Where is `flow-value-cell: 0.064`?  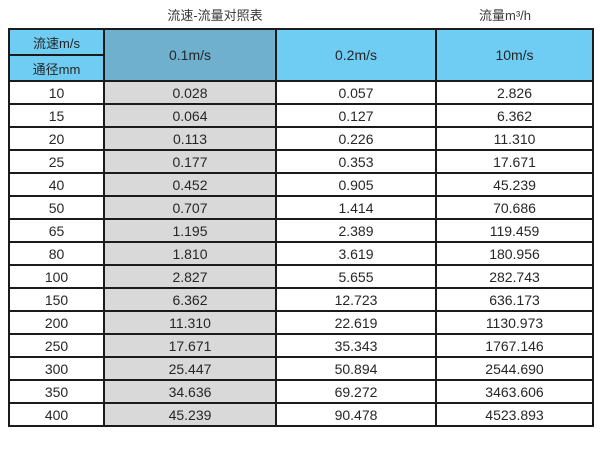
flow-value-cell: 0.064 is located at coordinates (190, 115).